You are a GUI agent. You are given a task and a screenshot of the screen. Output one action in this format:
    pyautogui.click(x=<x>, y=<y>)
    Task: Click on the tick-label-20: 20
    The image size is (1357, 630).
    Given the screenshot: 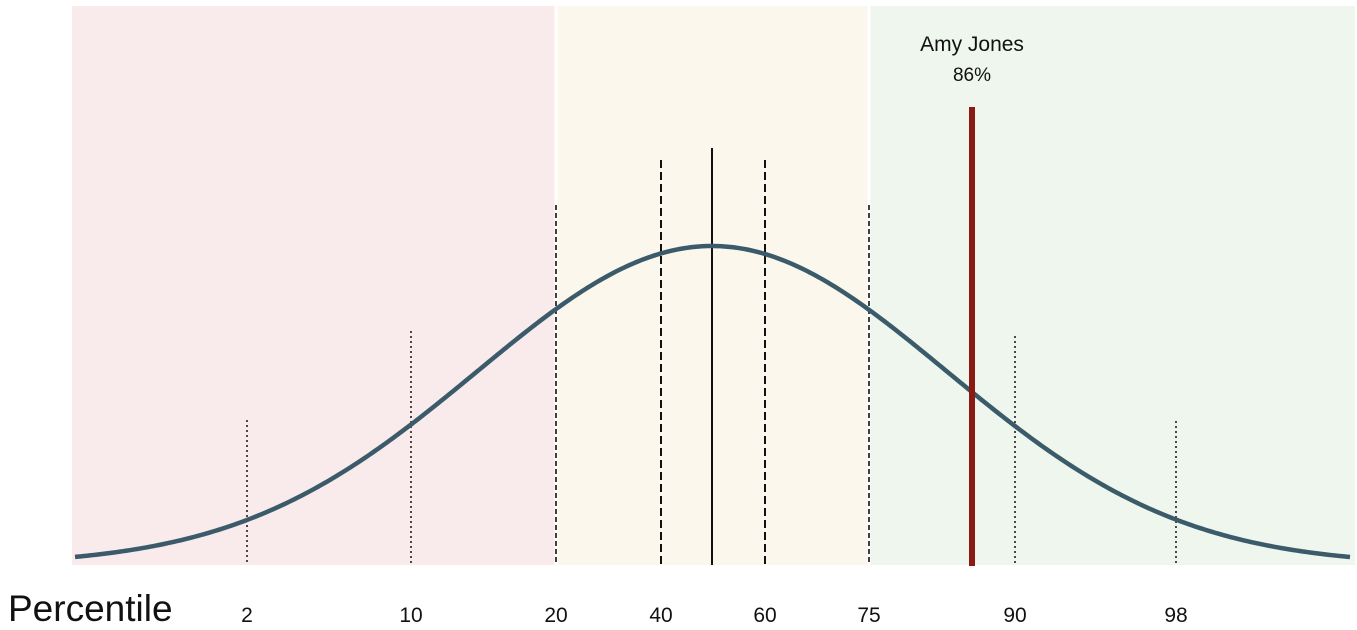 What is the action you would take?
    pyautogui.click(x=555, y=615)
    